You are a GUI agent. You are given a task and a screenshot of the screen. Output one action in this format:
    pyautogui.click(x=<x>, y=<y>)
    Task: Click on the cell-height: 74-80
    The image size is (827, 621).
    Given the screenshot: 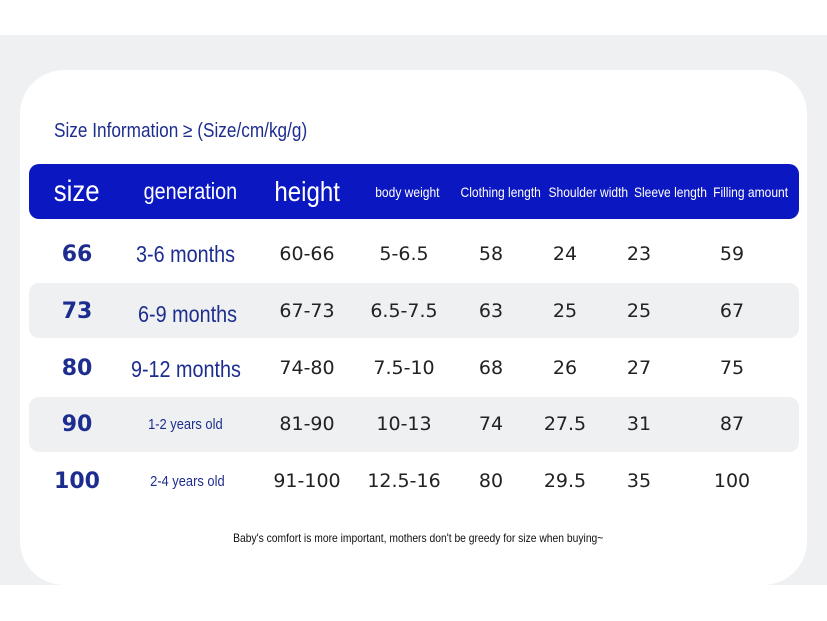 What is the action you would take?
    pyautogui.click(x=307, y=368)
    